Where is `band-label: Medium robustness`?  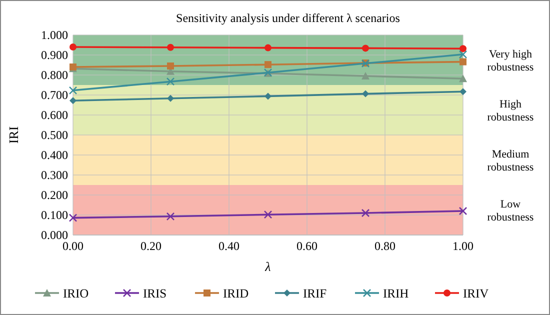
band-label: Medium robustness is located at coordinates (510, 161).